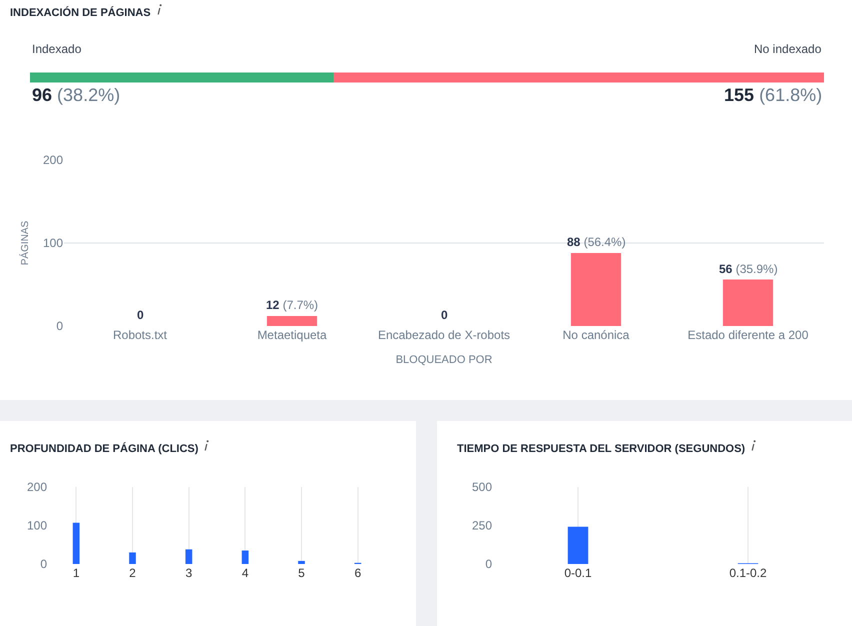 This screenshot has width=852, height=626. I want to click on x-tick-label: No canónica, so click(596, 335).